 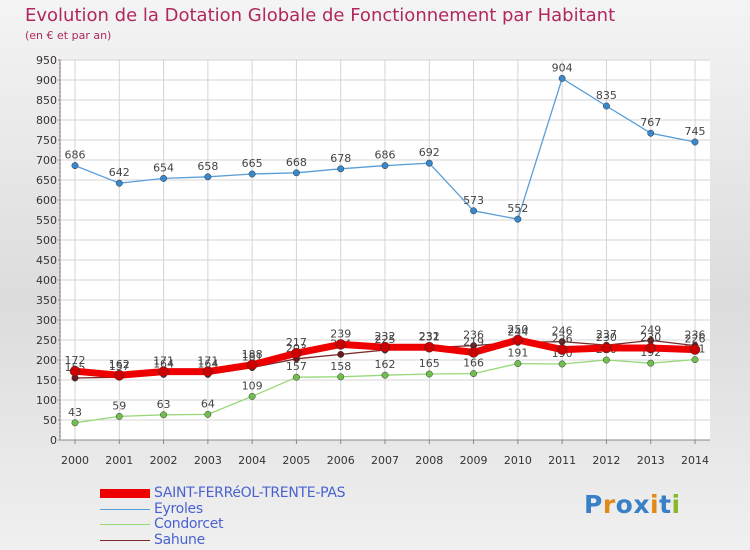 What do you see at coordinates (46, 340) in the screenshot?
I see `y-tick-label-250: 250` at bounding box center [46, 340].